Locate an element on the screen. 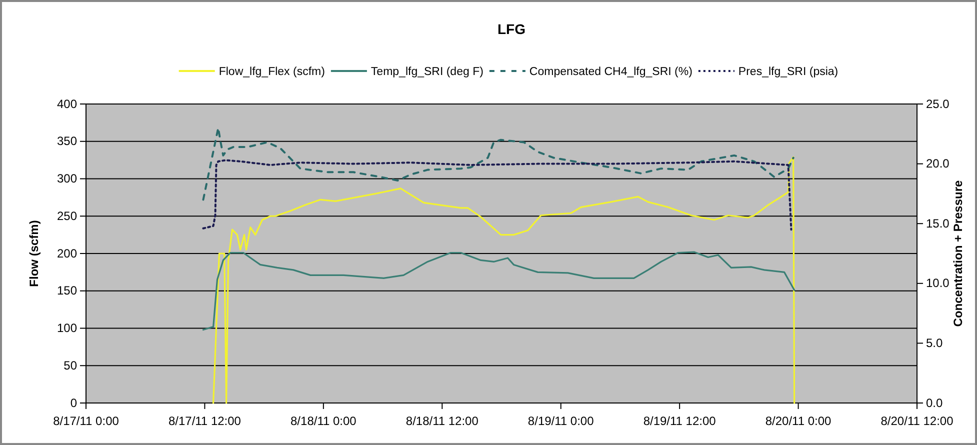  y-tick-label: 0 is located at coordinates (74, 403).